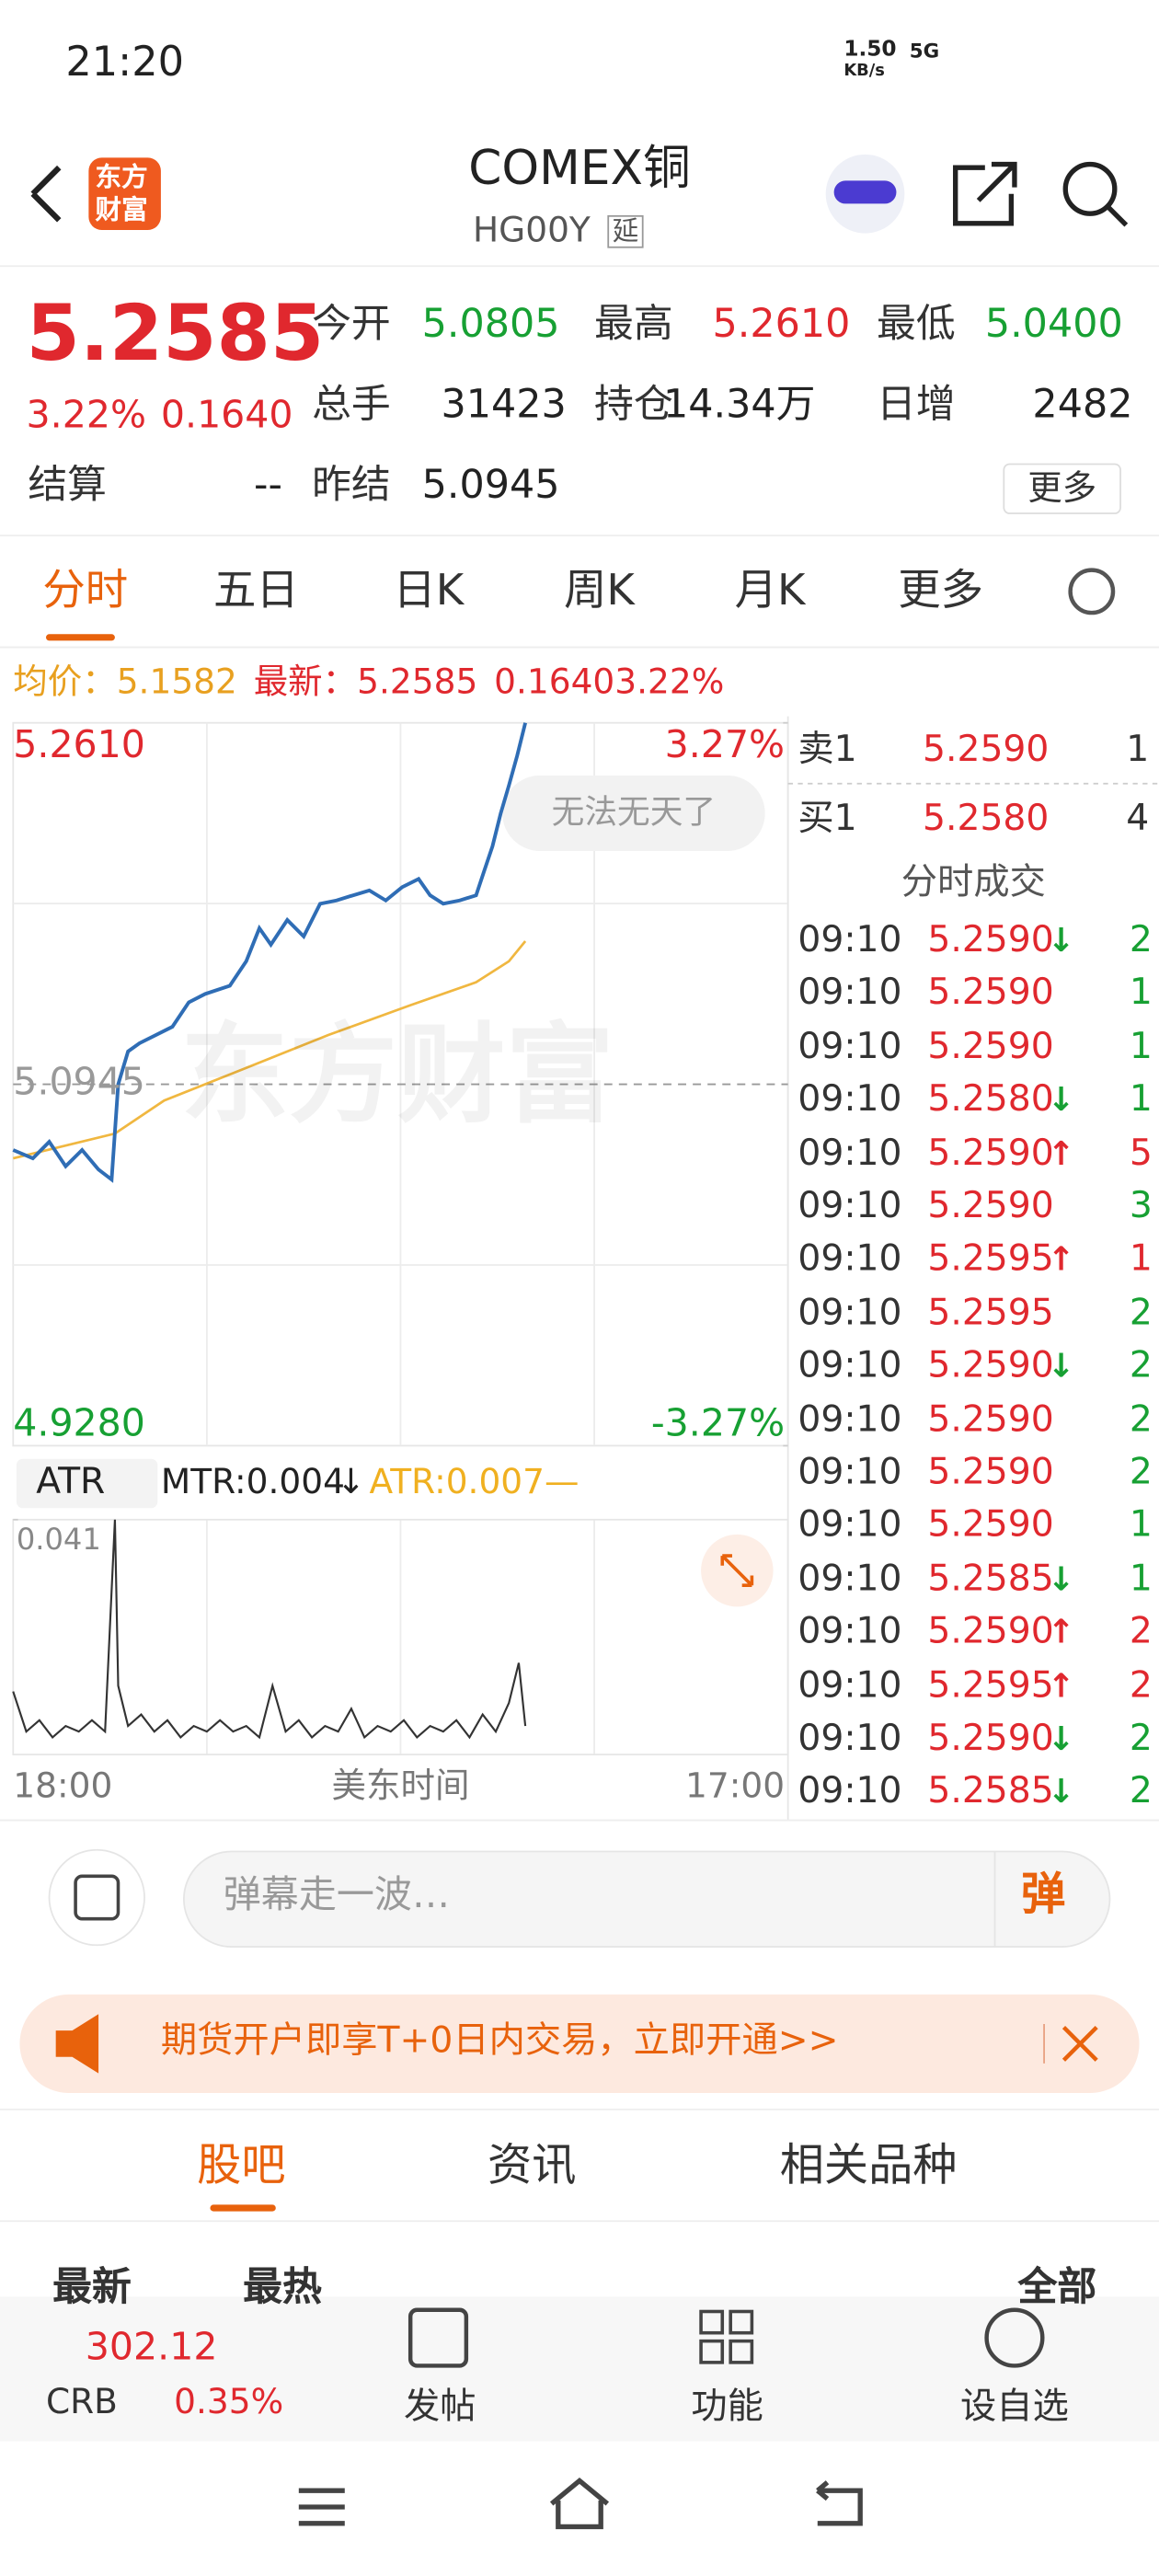 Image resolution: width=1159 pixels, height=2576 pixels. I want to click on section-tab: 相关品种, so click(868, 2166).